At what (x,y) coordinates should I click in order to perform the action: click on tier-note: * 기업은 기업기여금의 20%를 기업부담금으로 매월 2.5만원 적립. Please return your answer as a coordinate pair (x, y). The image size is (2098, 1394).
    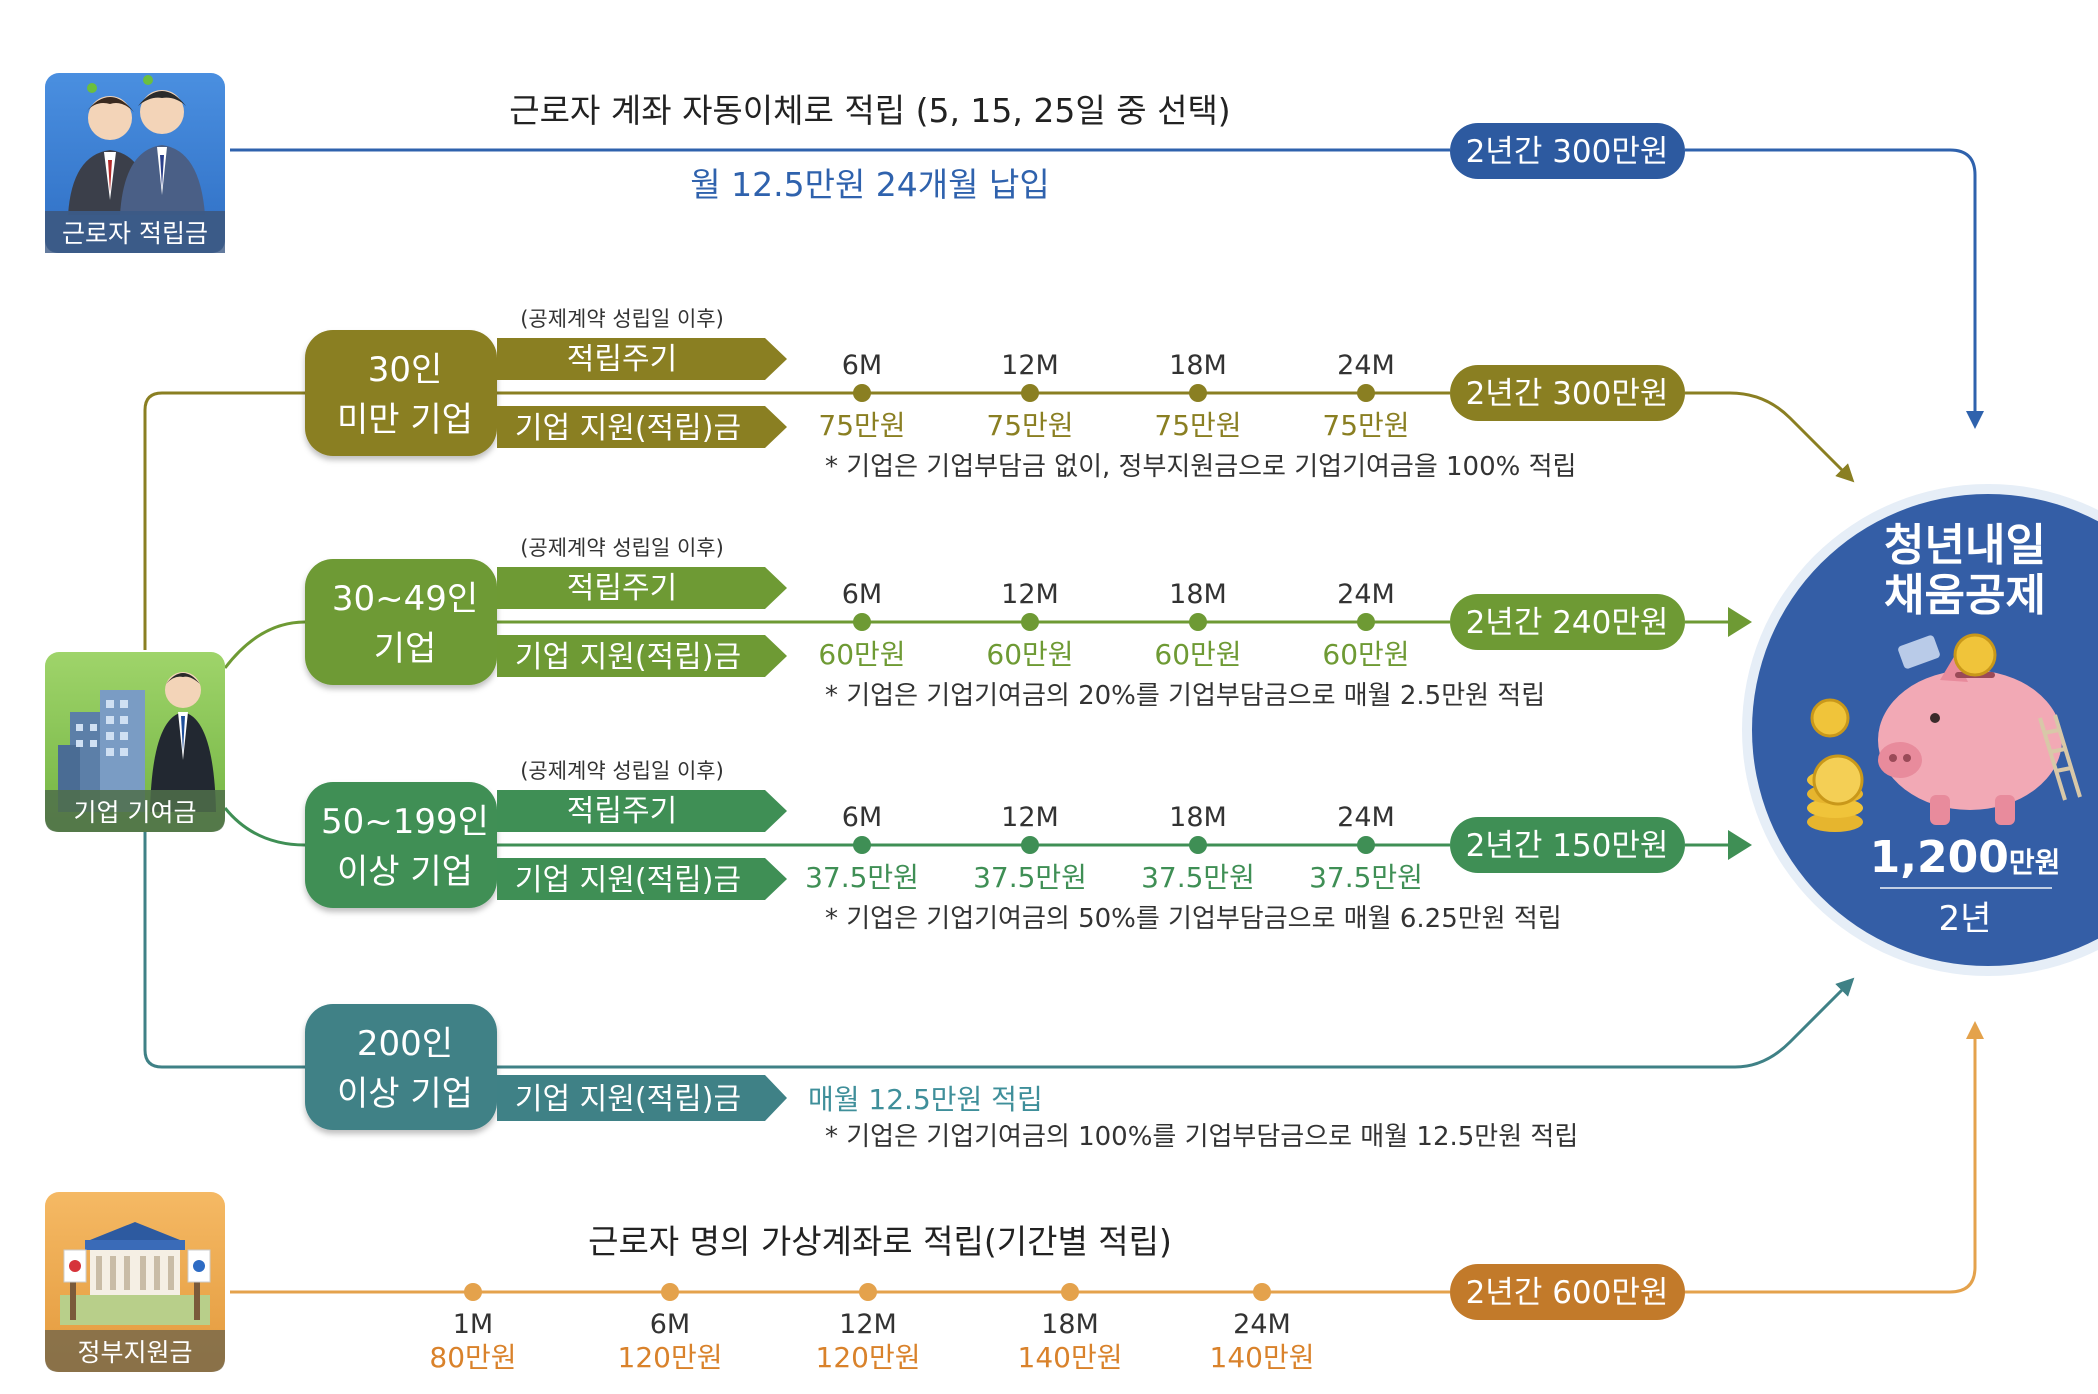
    Looking at the image, I should click on (1185, 696).